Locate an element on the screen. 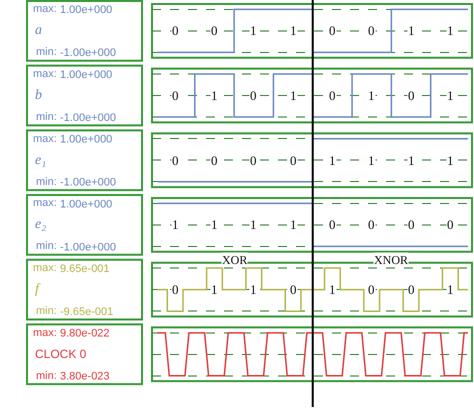 The image size is (474, 414). y-tick-label: 9.80e-022 is located at coordinates (85, 334).